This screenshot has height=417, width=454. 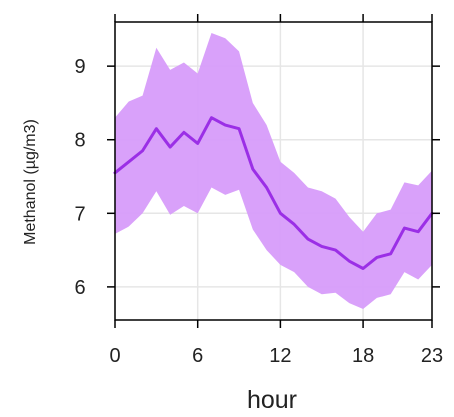 I want to click on x-tick-label: 12, so click(x=280, y=356).